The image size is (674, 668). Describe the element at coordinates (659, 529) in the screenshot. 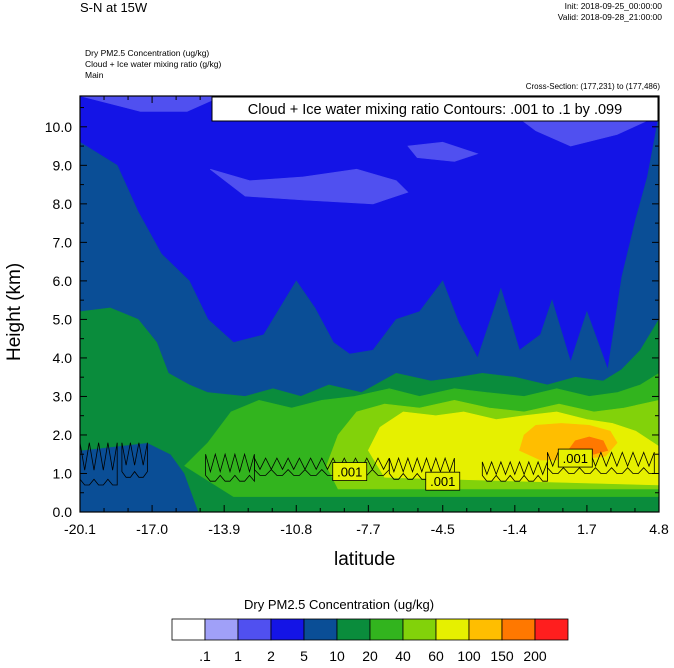

I see `x-tick-label: 4.8` at that location.